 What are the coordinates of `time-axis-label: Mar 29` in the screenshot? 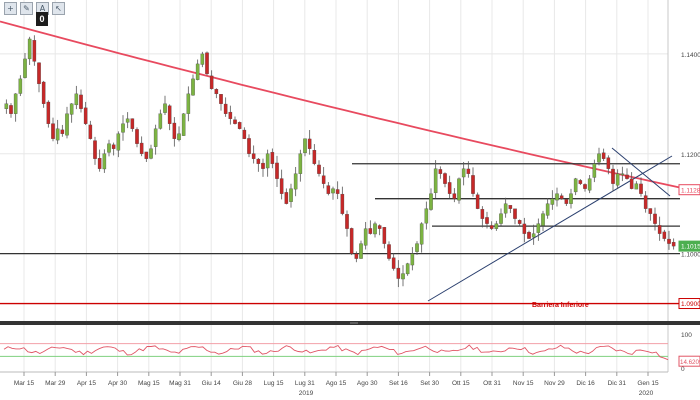 It's located at (55, 383).